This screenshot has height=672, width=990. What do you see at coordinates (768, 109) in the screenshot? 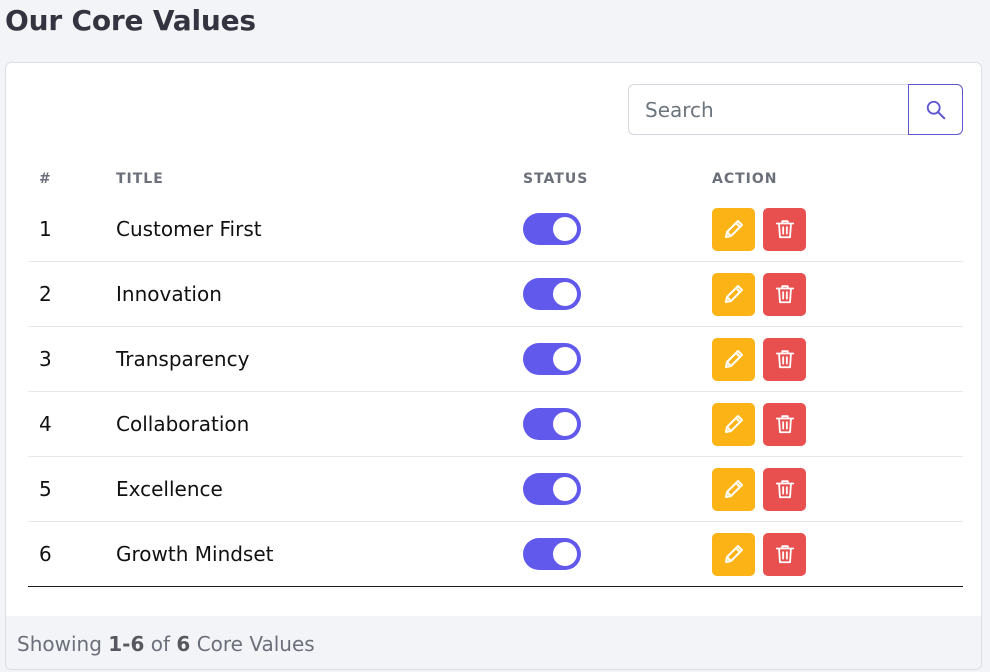
I see `search-input` at bounding box center [768, 109].